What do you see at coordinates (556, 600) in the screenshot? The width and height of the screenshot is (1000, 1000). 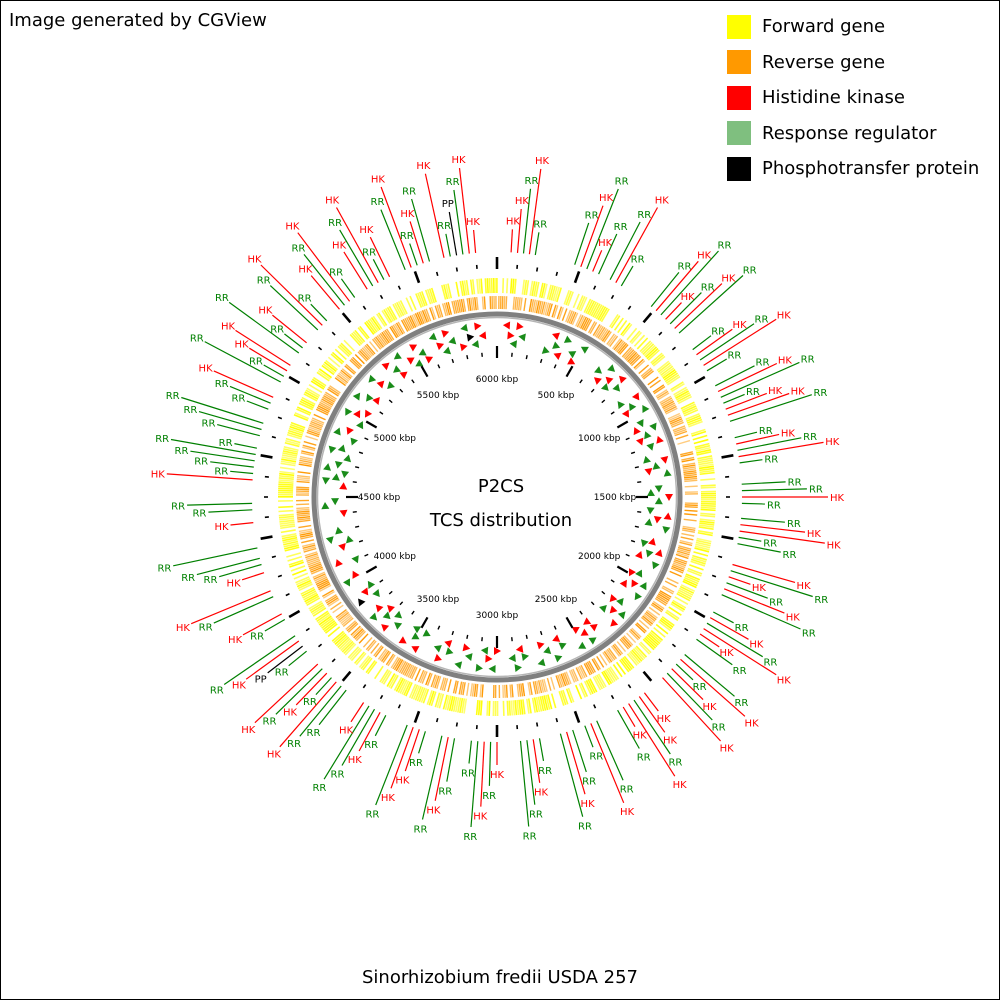 I see `tick-label: 2500 kbp` at bounding box center [556, 600].